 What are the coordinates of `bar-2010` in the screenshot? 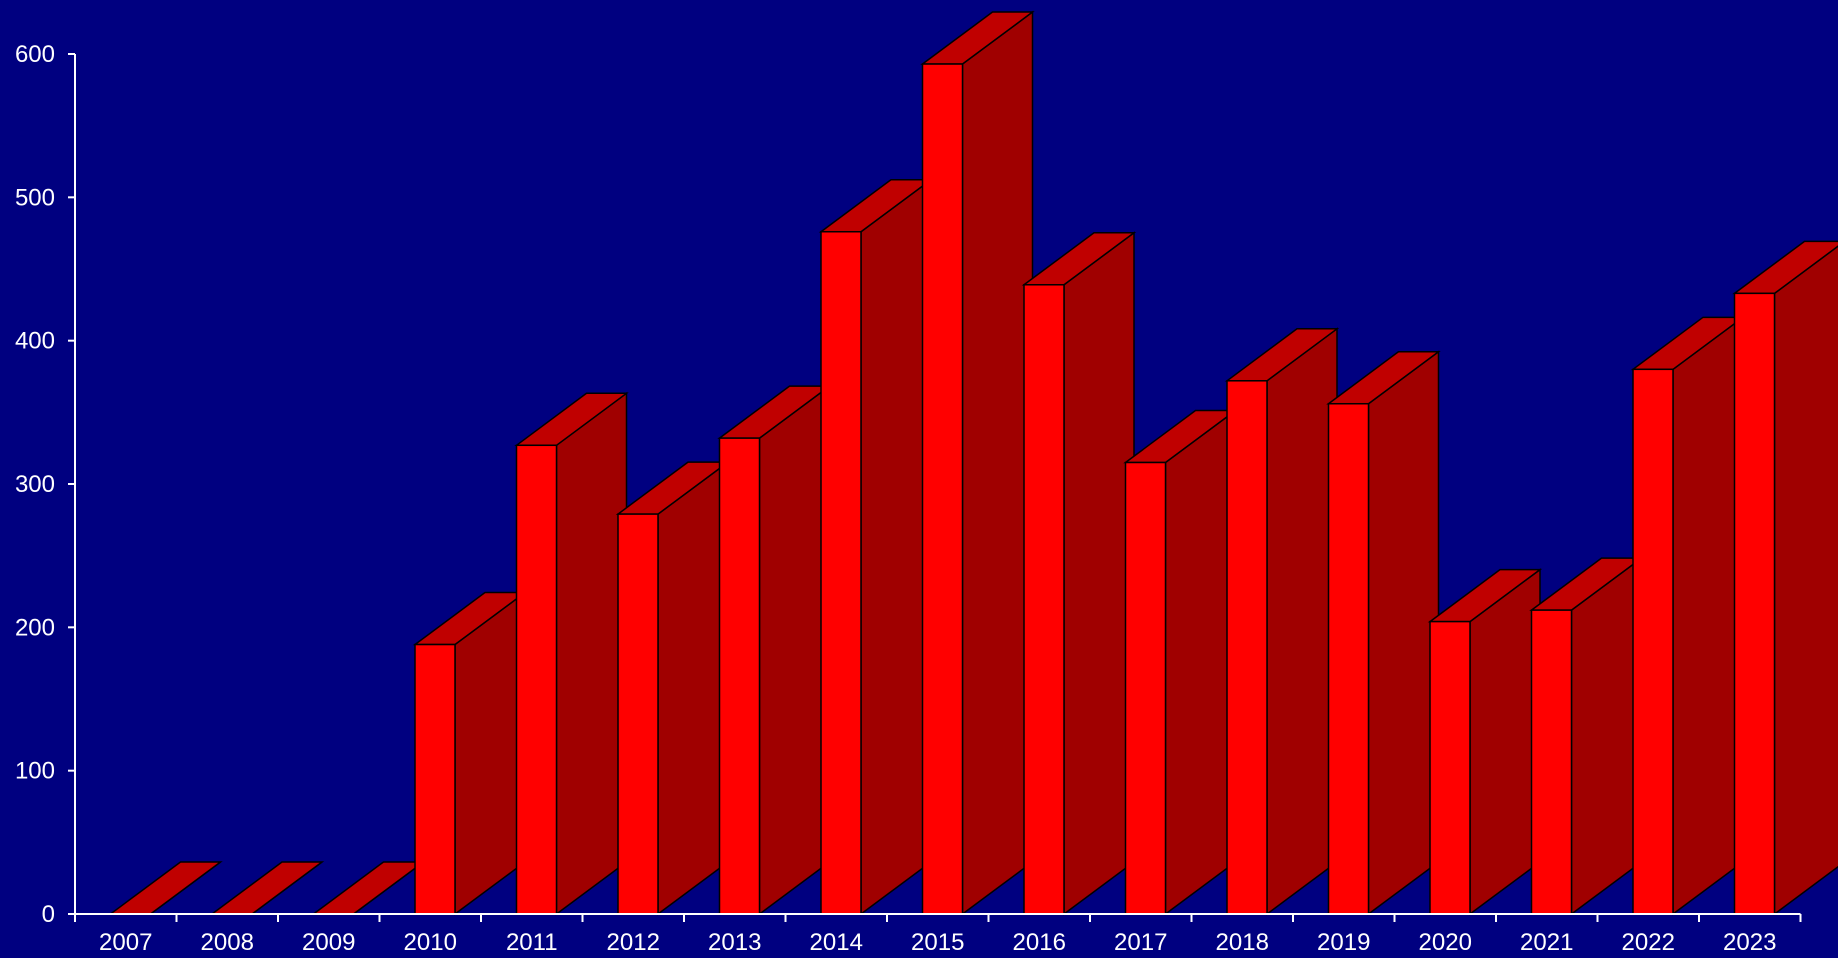 It's located at (470, 753).